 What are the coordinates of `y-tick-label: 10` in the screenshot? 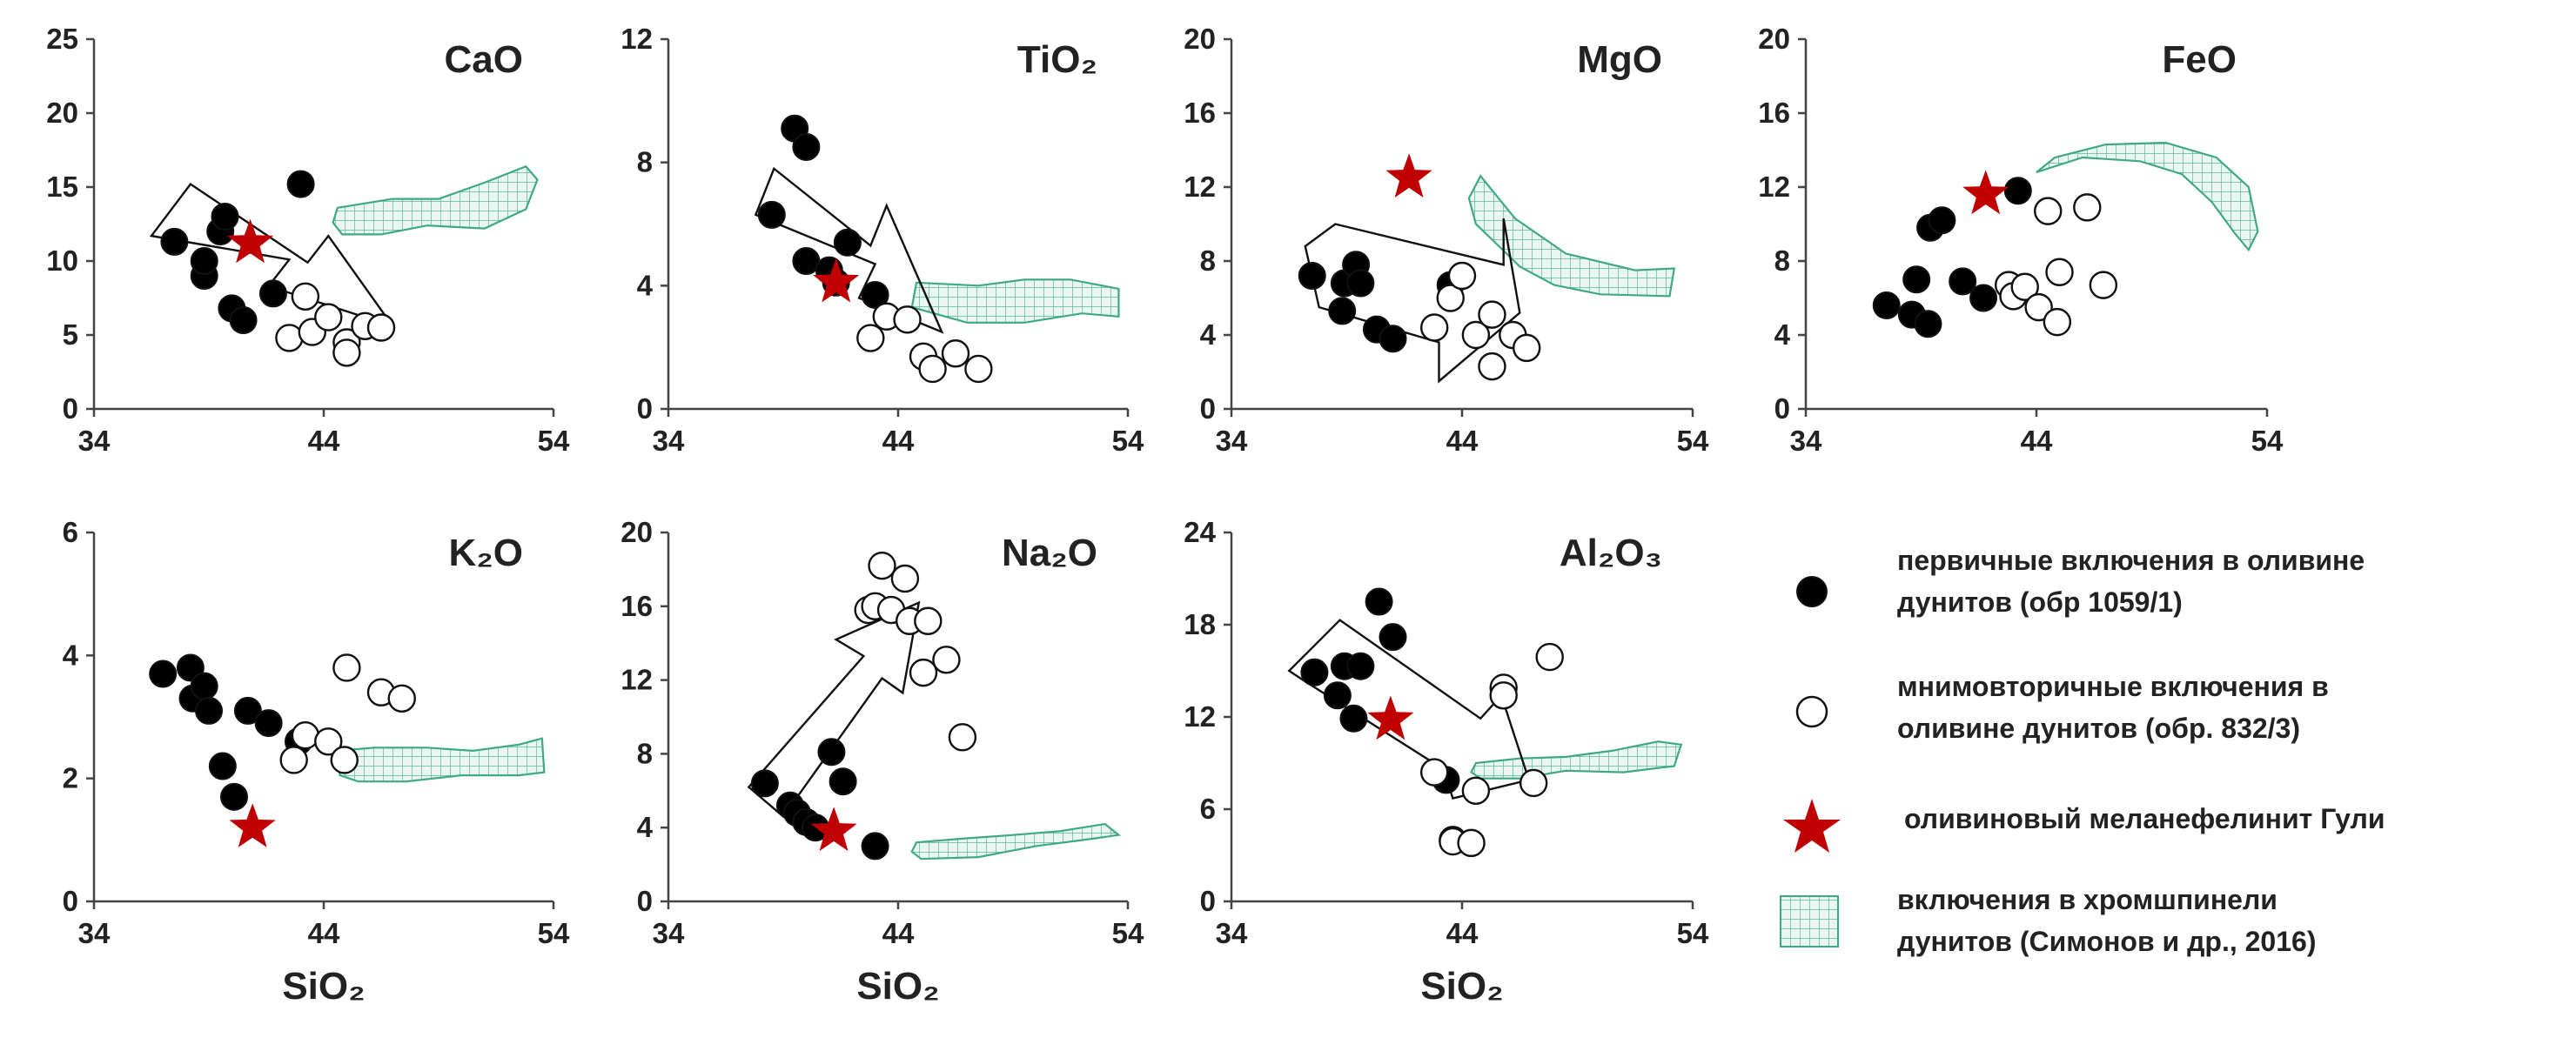 It's located at (62, 260).